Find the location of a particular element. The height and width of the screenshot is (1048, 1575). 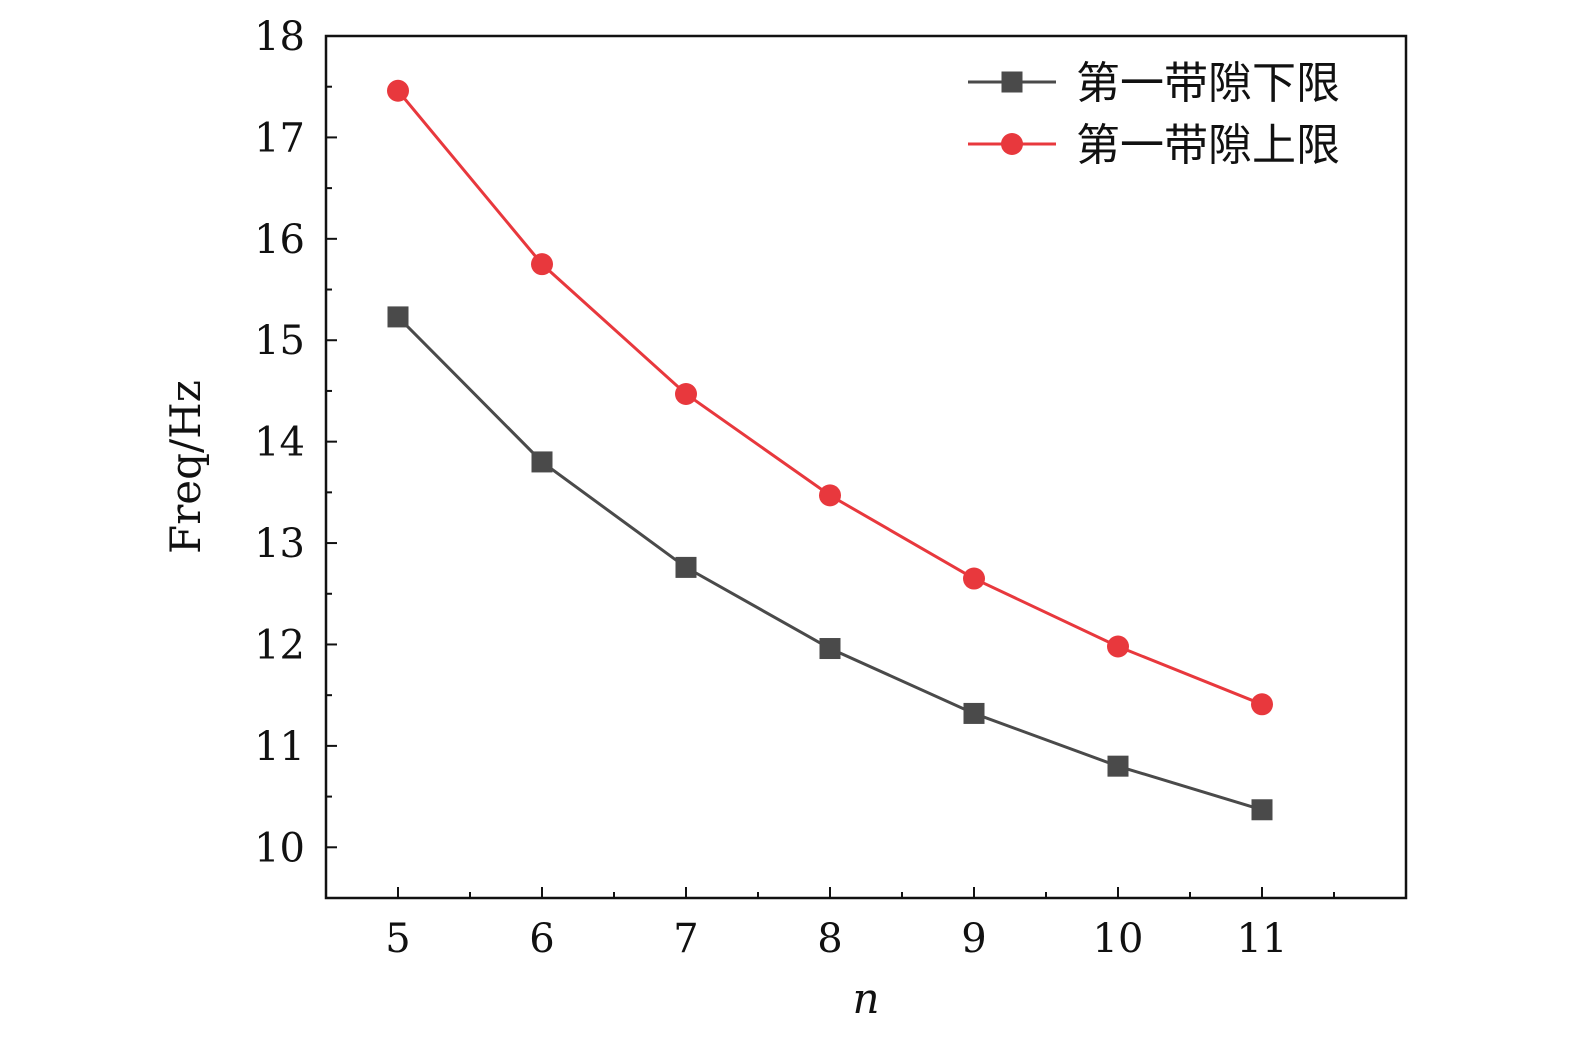

y-tick-label: 16 is located at coordinates (279, 240).